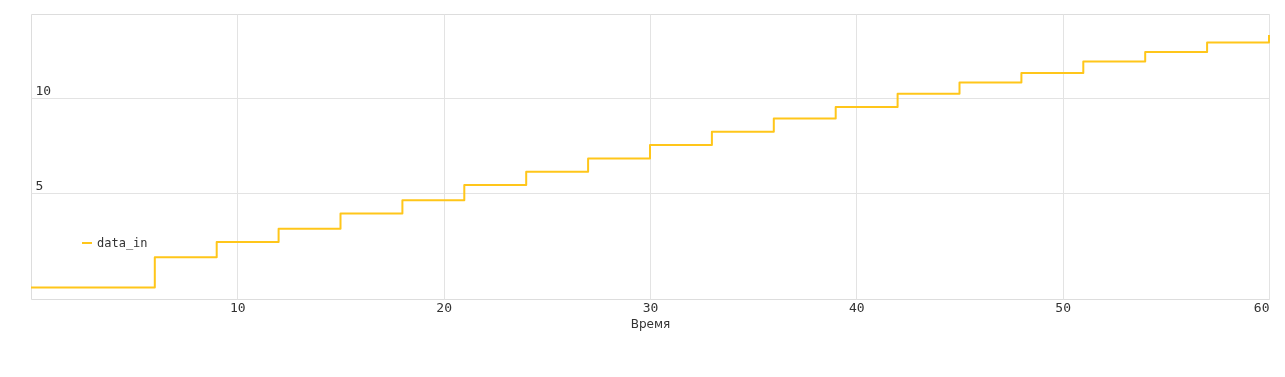 The image size is (1285, 377). I want to click on x-tick-label: 50, so click(1063, 307).